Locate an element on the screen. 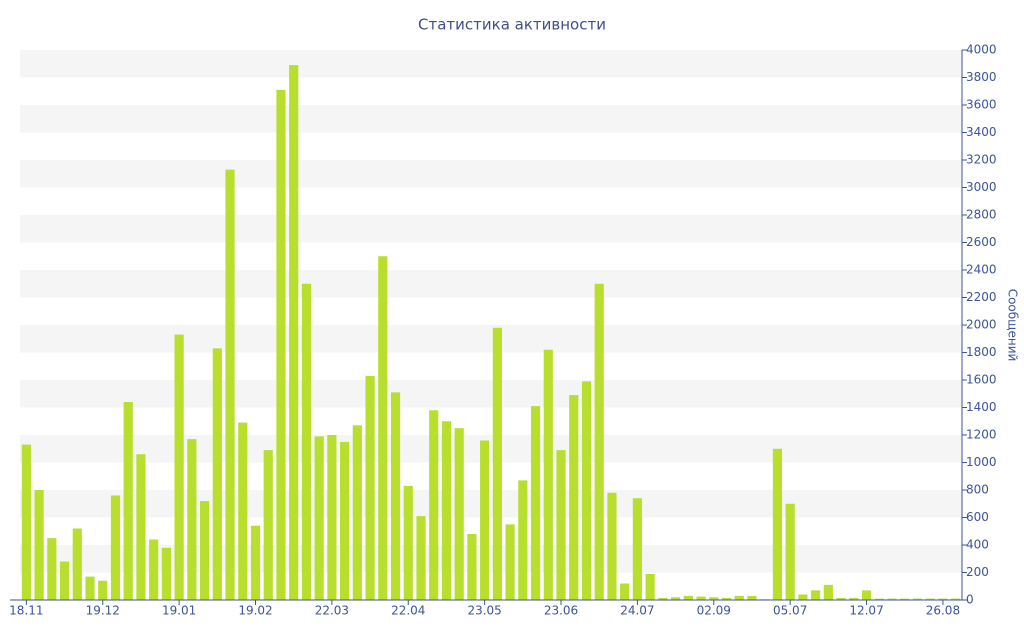  y-tick-label: 2000 is located at coordinates (981, 325).